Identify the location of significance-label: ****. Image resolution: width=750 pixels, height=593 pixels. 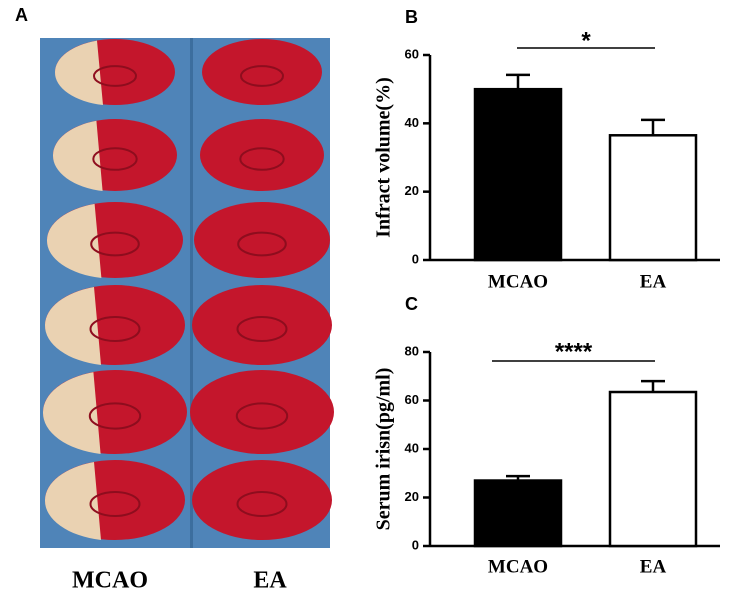
(574, 351).